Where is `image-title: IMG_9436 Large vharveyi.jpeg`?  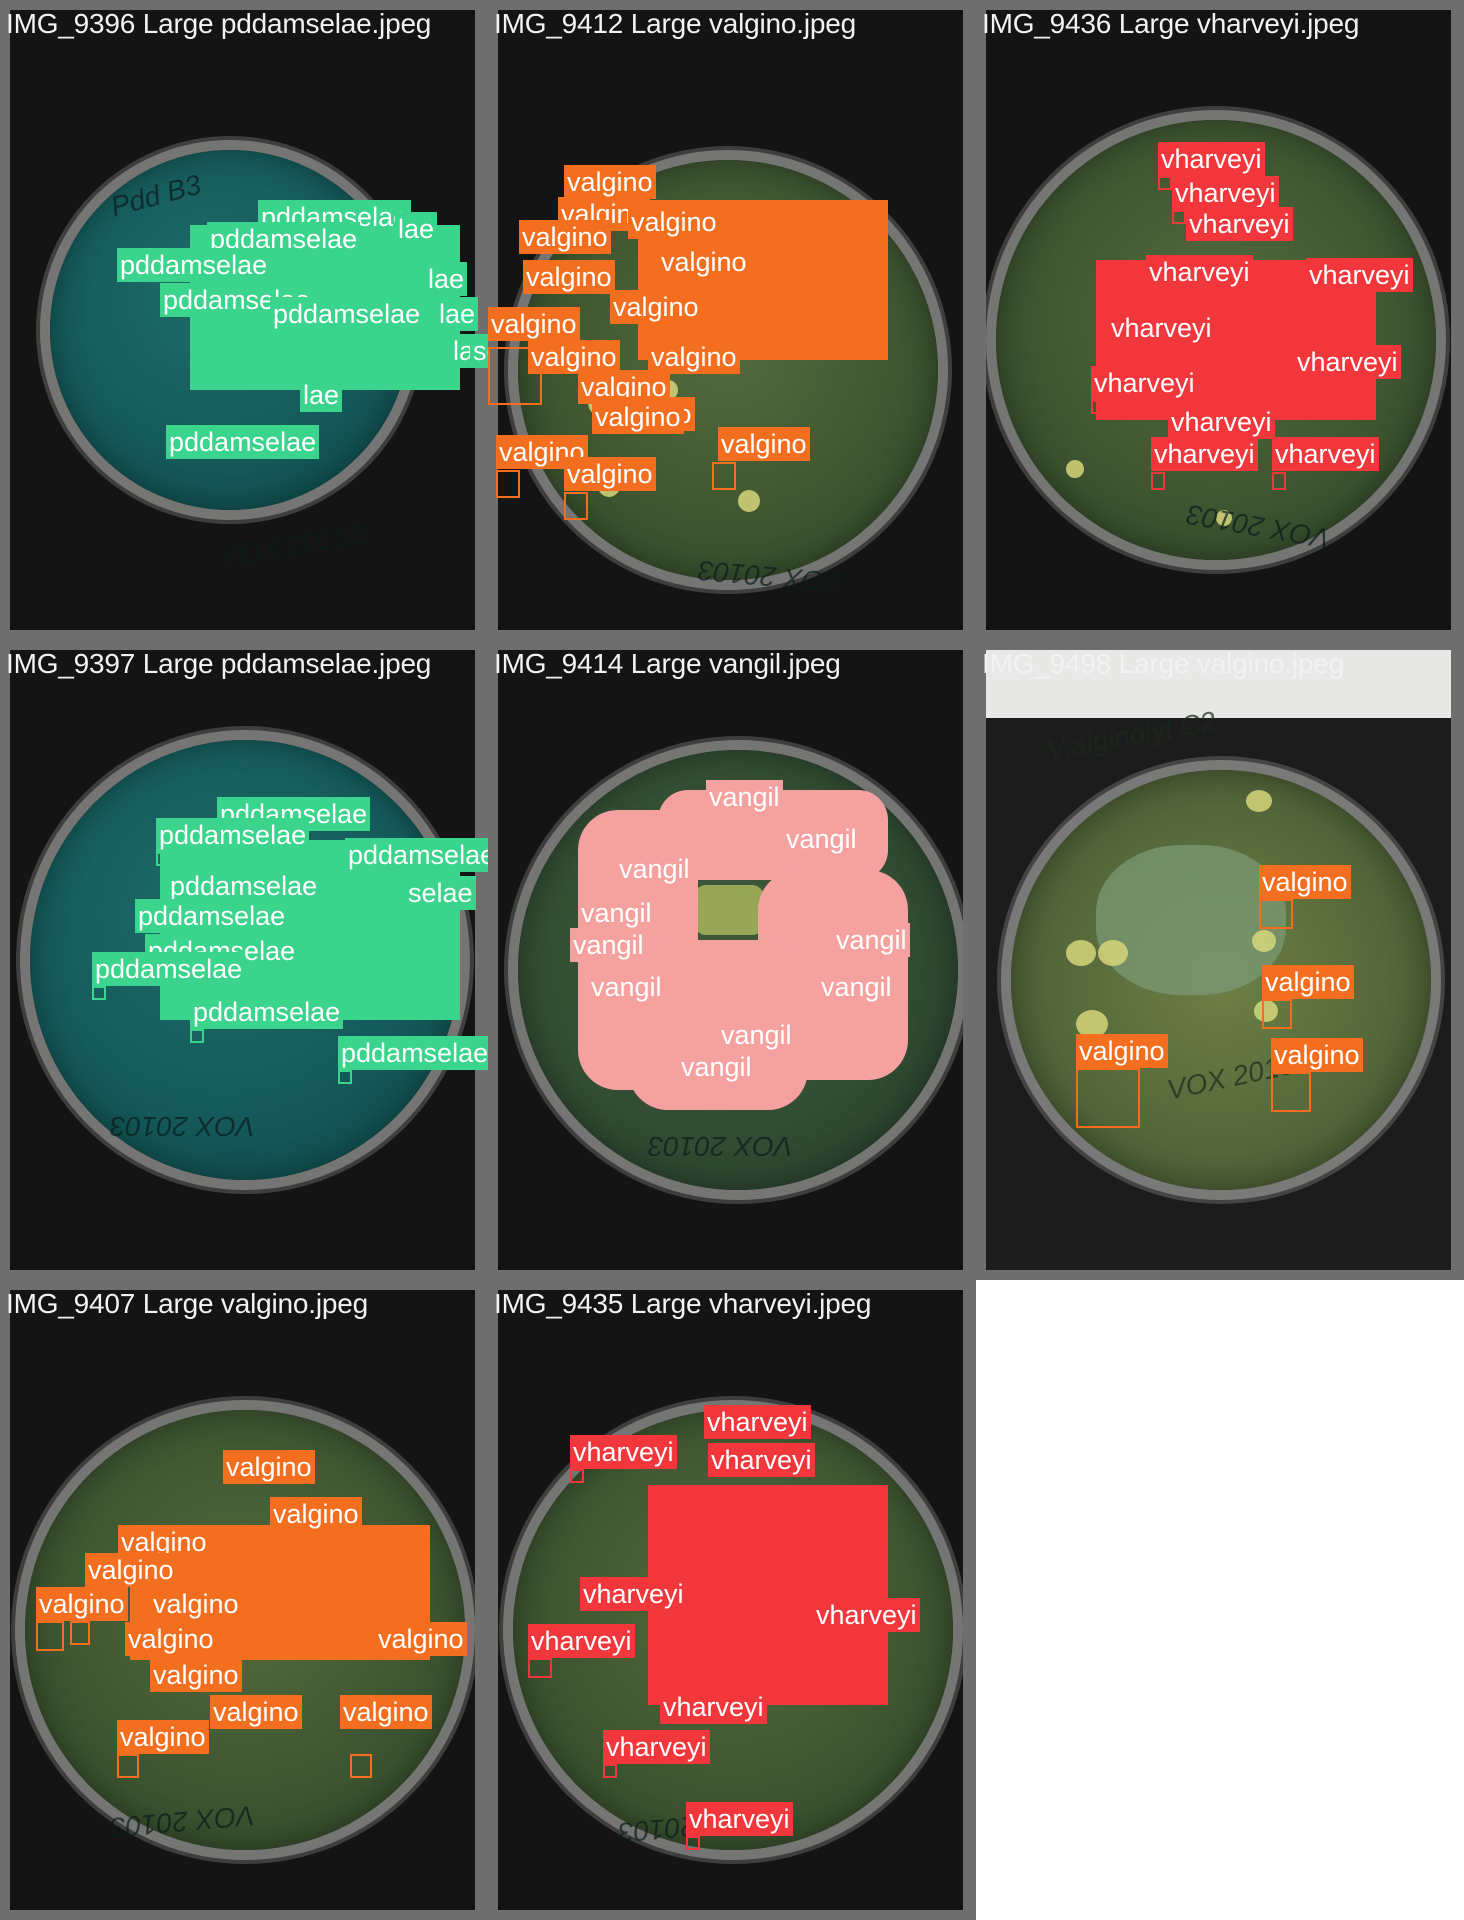 image-title: IMG_9436 Large vharveyi.jpeg is located at coordinates (1171, 23).